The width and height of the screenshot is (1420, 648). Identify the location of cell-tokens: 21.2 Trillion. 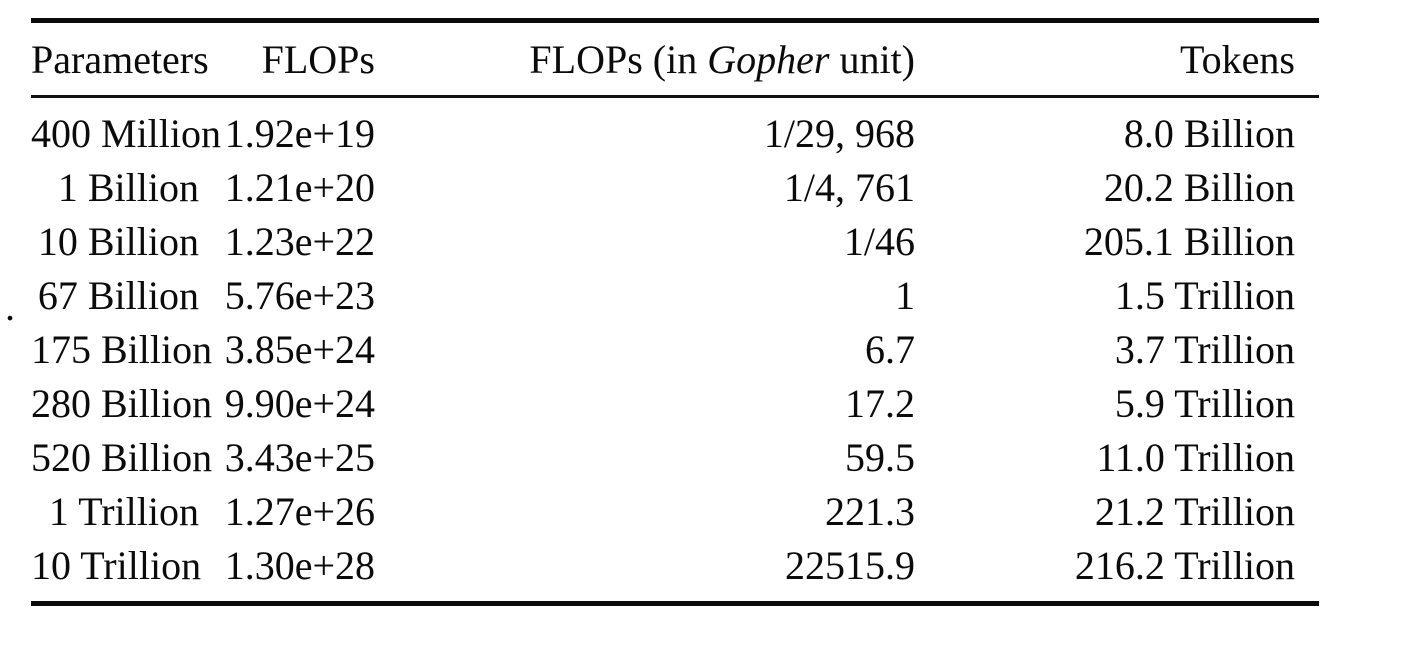
(1194, 511).